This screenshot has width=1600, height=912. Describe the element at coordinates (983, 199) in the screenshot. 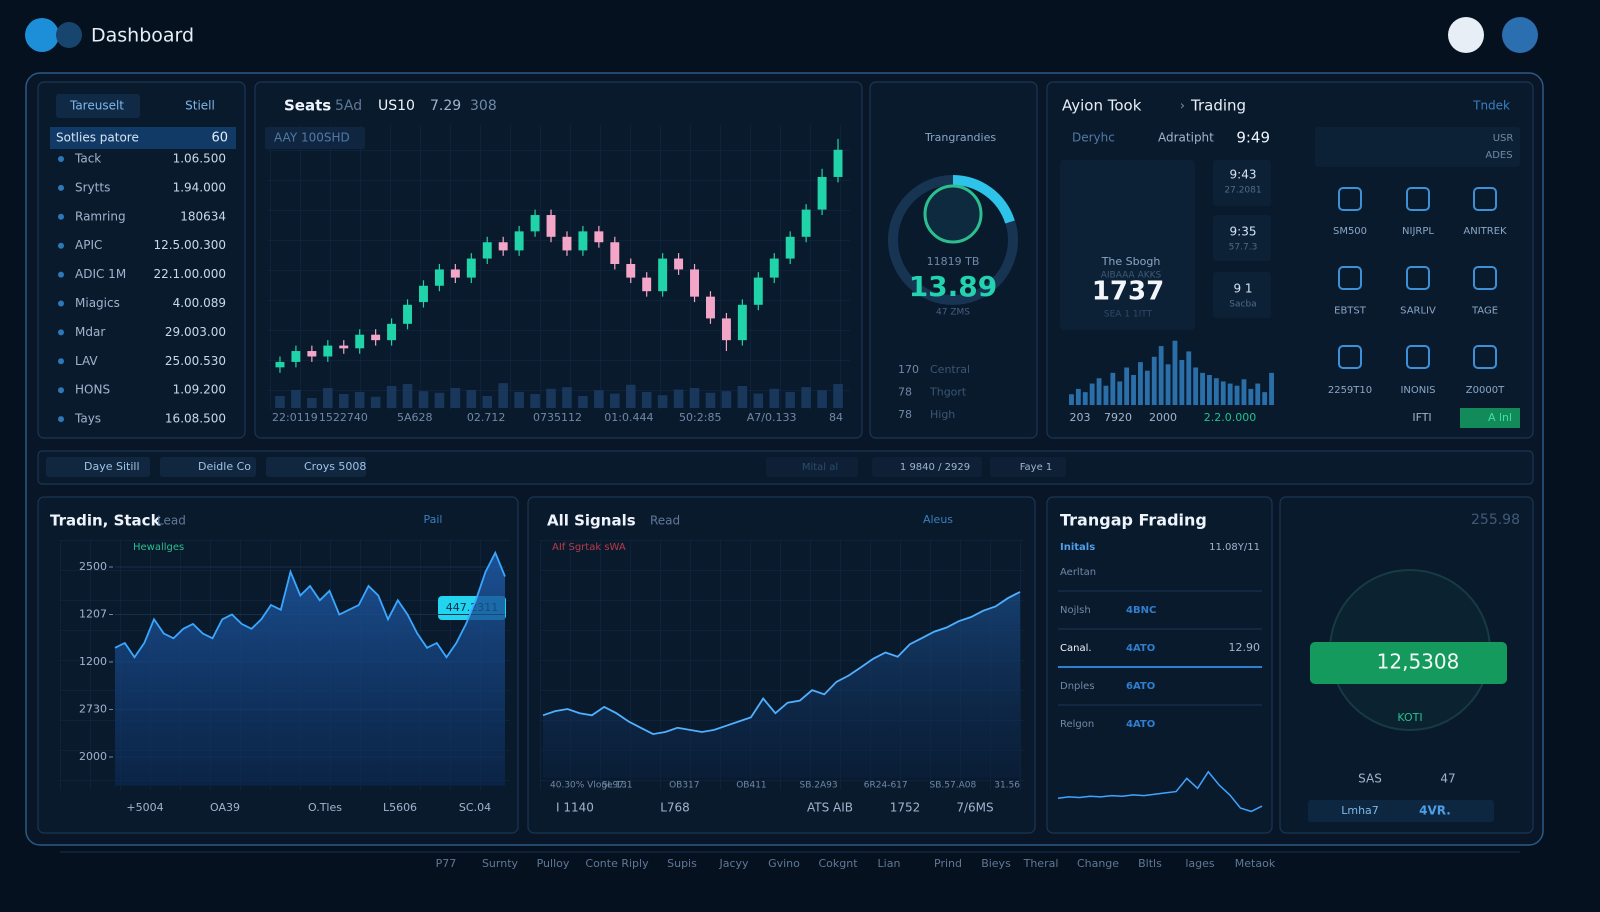

I see `gauge-arc` at that location.